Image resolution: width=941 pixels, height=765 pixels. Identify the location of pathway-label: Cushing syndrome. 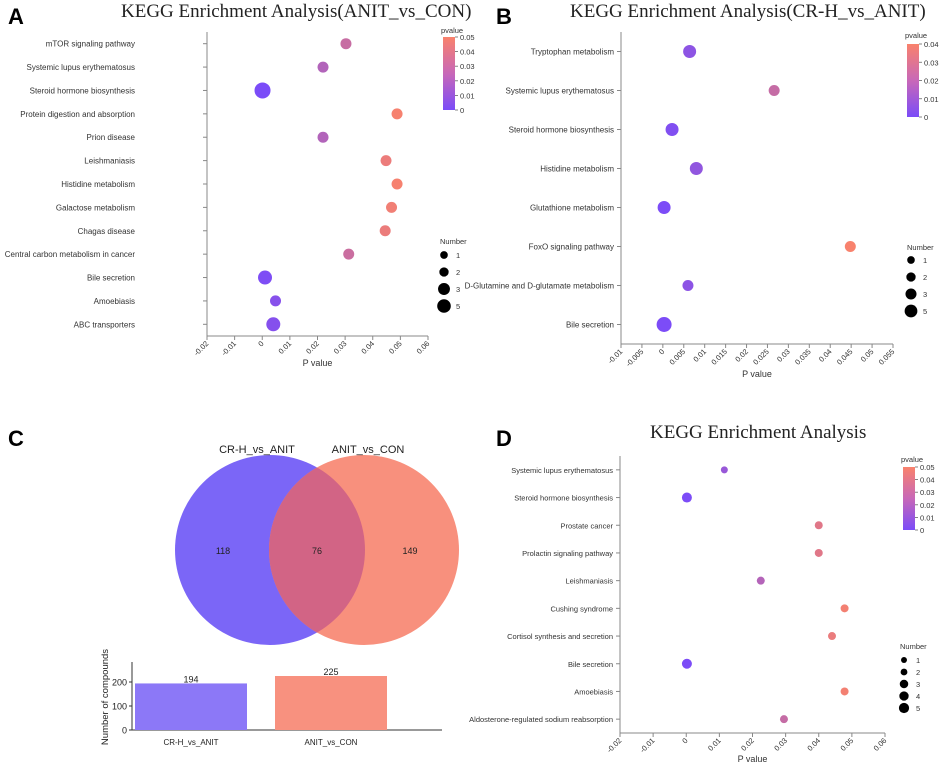
(581, 608).